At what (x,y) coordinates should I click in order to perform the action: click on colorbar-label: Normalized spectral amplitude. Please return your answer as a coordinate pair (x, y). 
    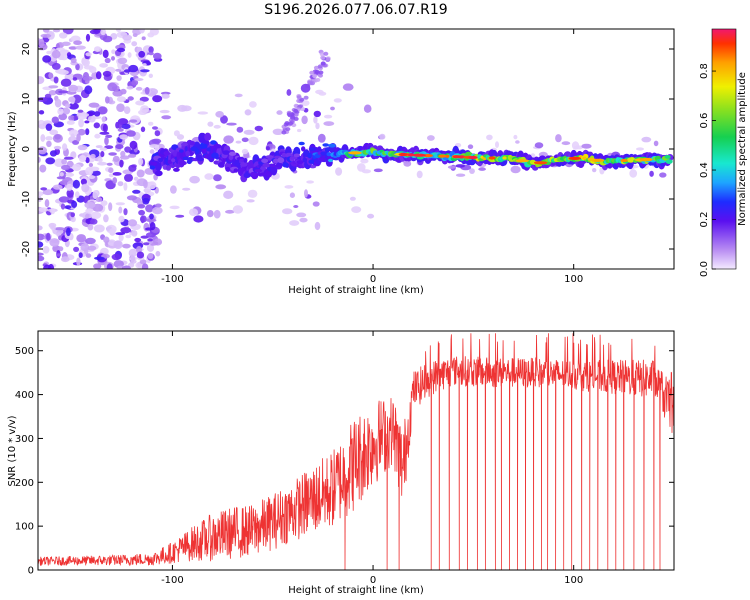
    Looking at the image, I should click on (742, 149).